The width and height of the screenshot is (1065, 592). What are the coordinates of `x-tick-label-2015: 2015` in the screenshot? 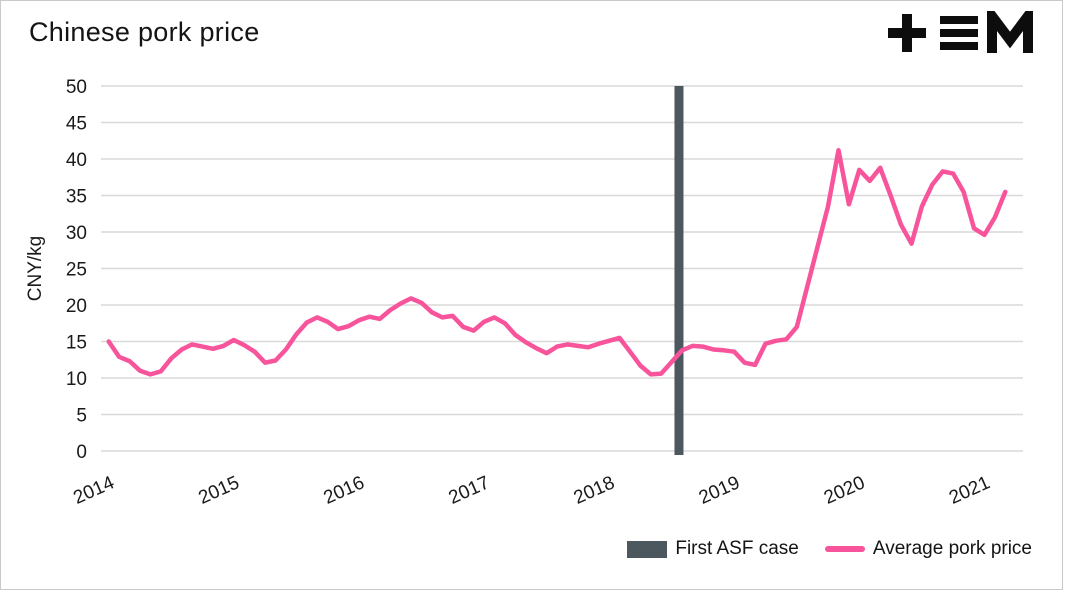 It's located at (218, 490).